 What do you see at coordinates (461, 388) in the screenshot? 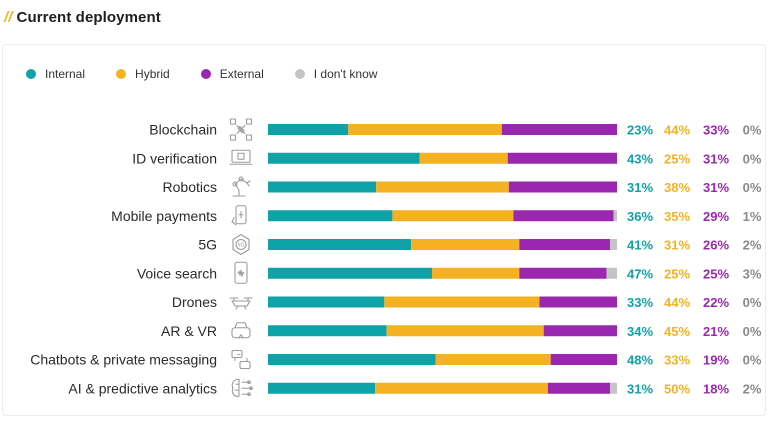
I see `bar-hybrid-ai-predictive-analytics` at bounding box center [461, 388].